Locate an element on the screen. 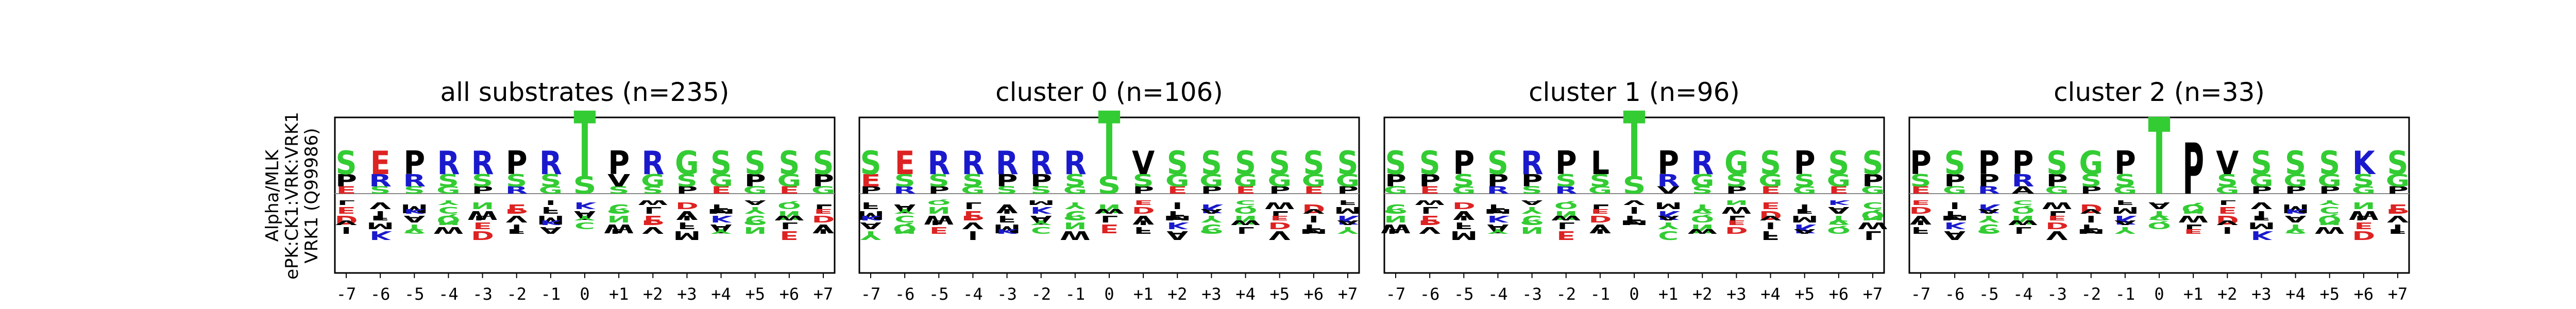 This screenshot has height=309, width=2576. tick-label: -5 is located at coordinates (1989, 294).